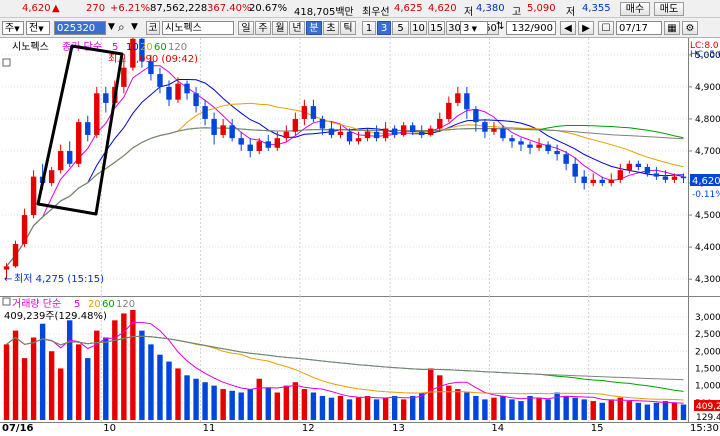 This screenshot has width=720, height=436. What do you see at coordinates (400, 28) in the screenshot?
I see `minute-5-button: 5` at bounding box center [400, 28].